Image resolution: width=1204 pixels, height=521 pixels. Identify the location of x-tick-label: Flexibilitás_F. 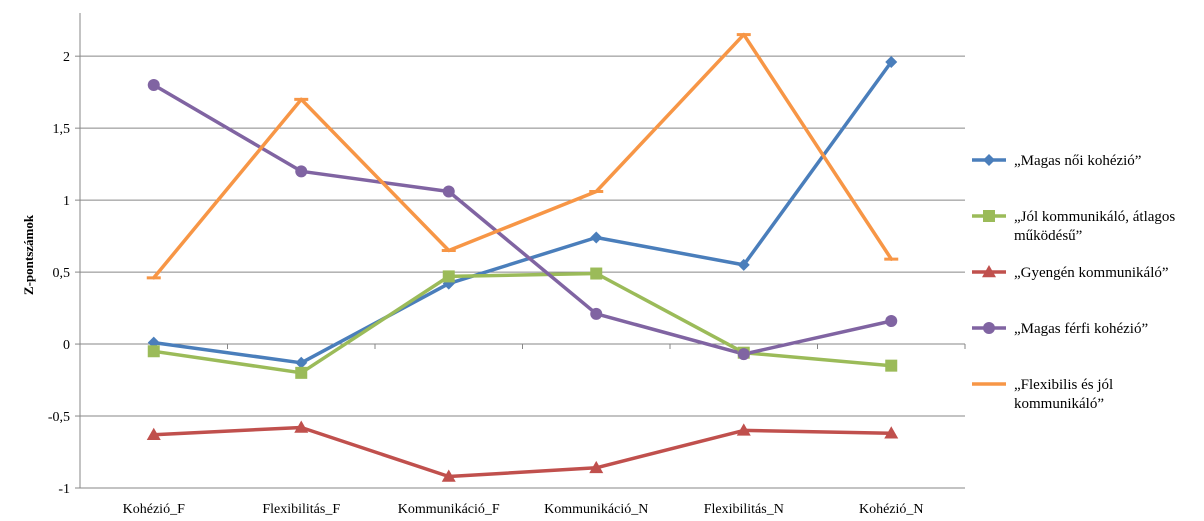
(301, 509).